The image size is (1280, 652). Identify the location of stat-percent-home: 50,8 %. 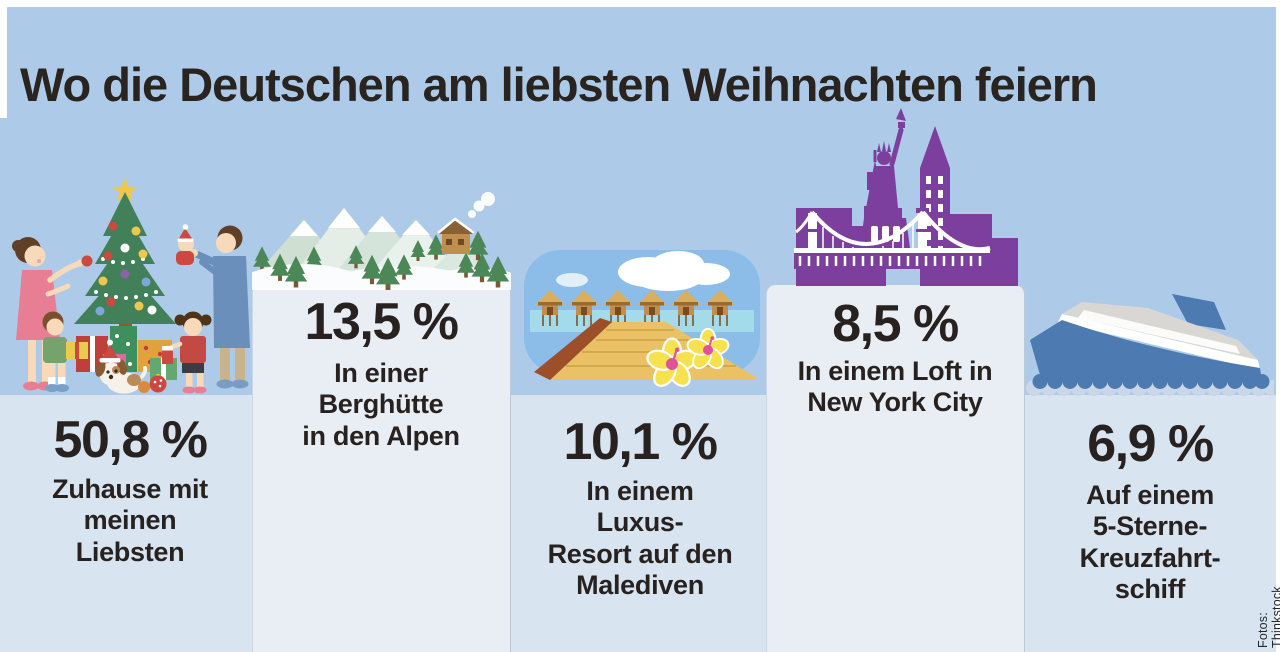
(130, 440).